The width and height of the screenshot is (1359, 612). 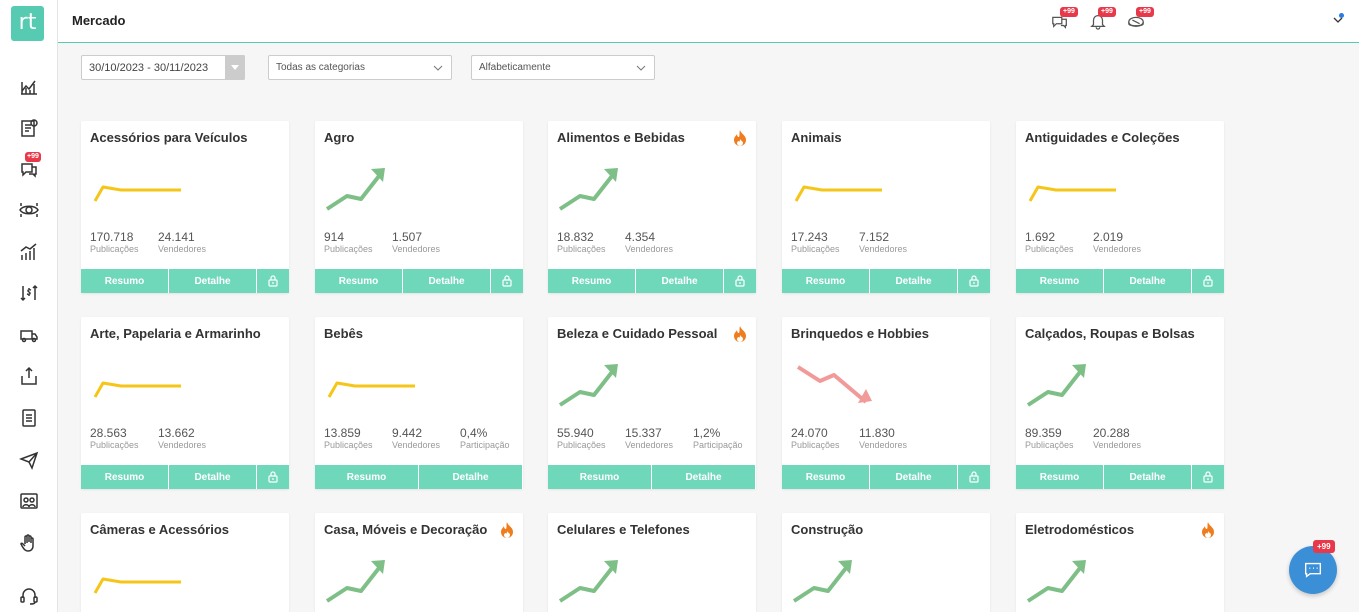 What do you see at coordinates (1064, 18) in the screenshot?
I see `messages-icon: +99` at bounding box center [1064, 18].